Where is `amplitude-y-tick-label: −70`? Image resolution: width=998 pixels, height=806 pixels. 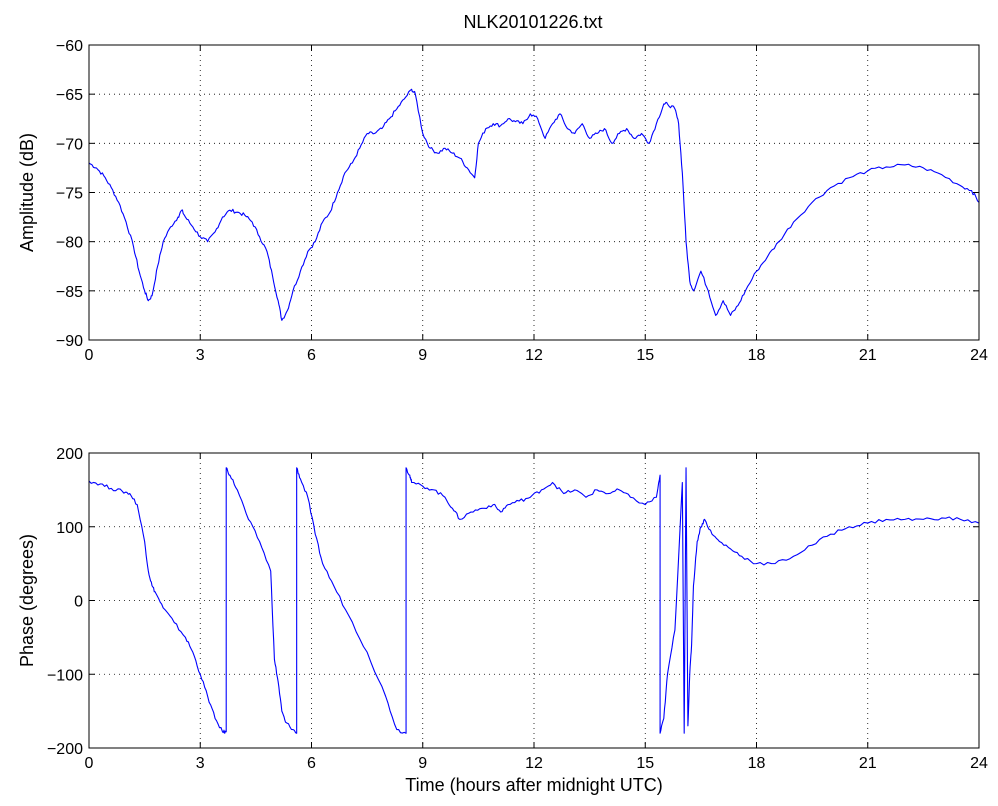 amplitude-y-tick-label: −70 is located at coordinates (69, 144).